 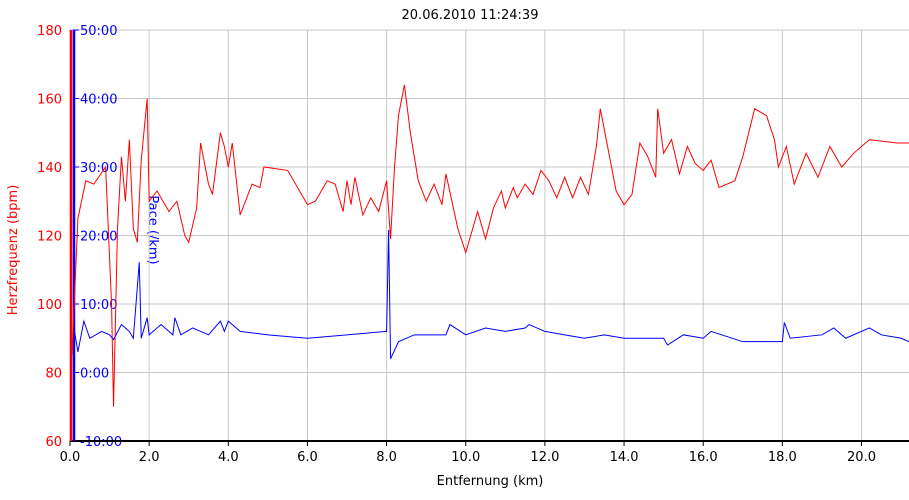 I want to click on y2-tick-label: 20:00, so click(x=98, y=237).